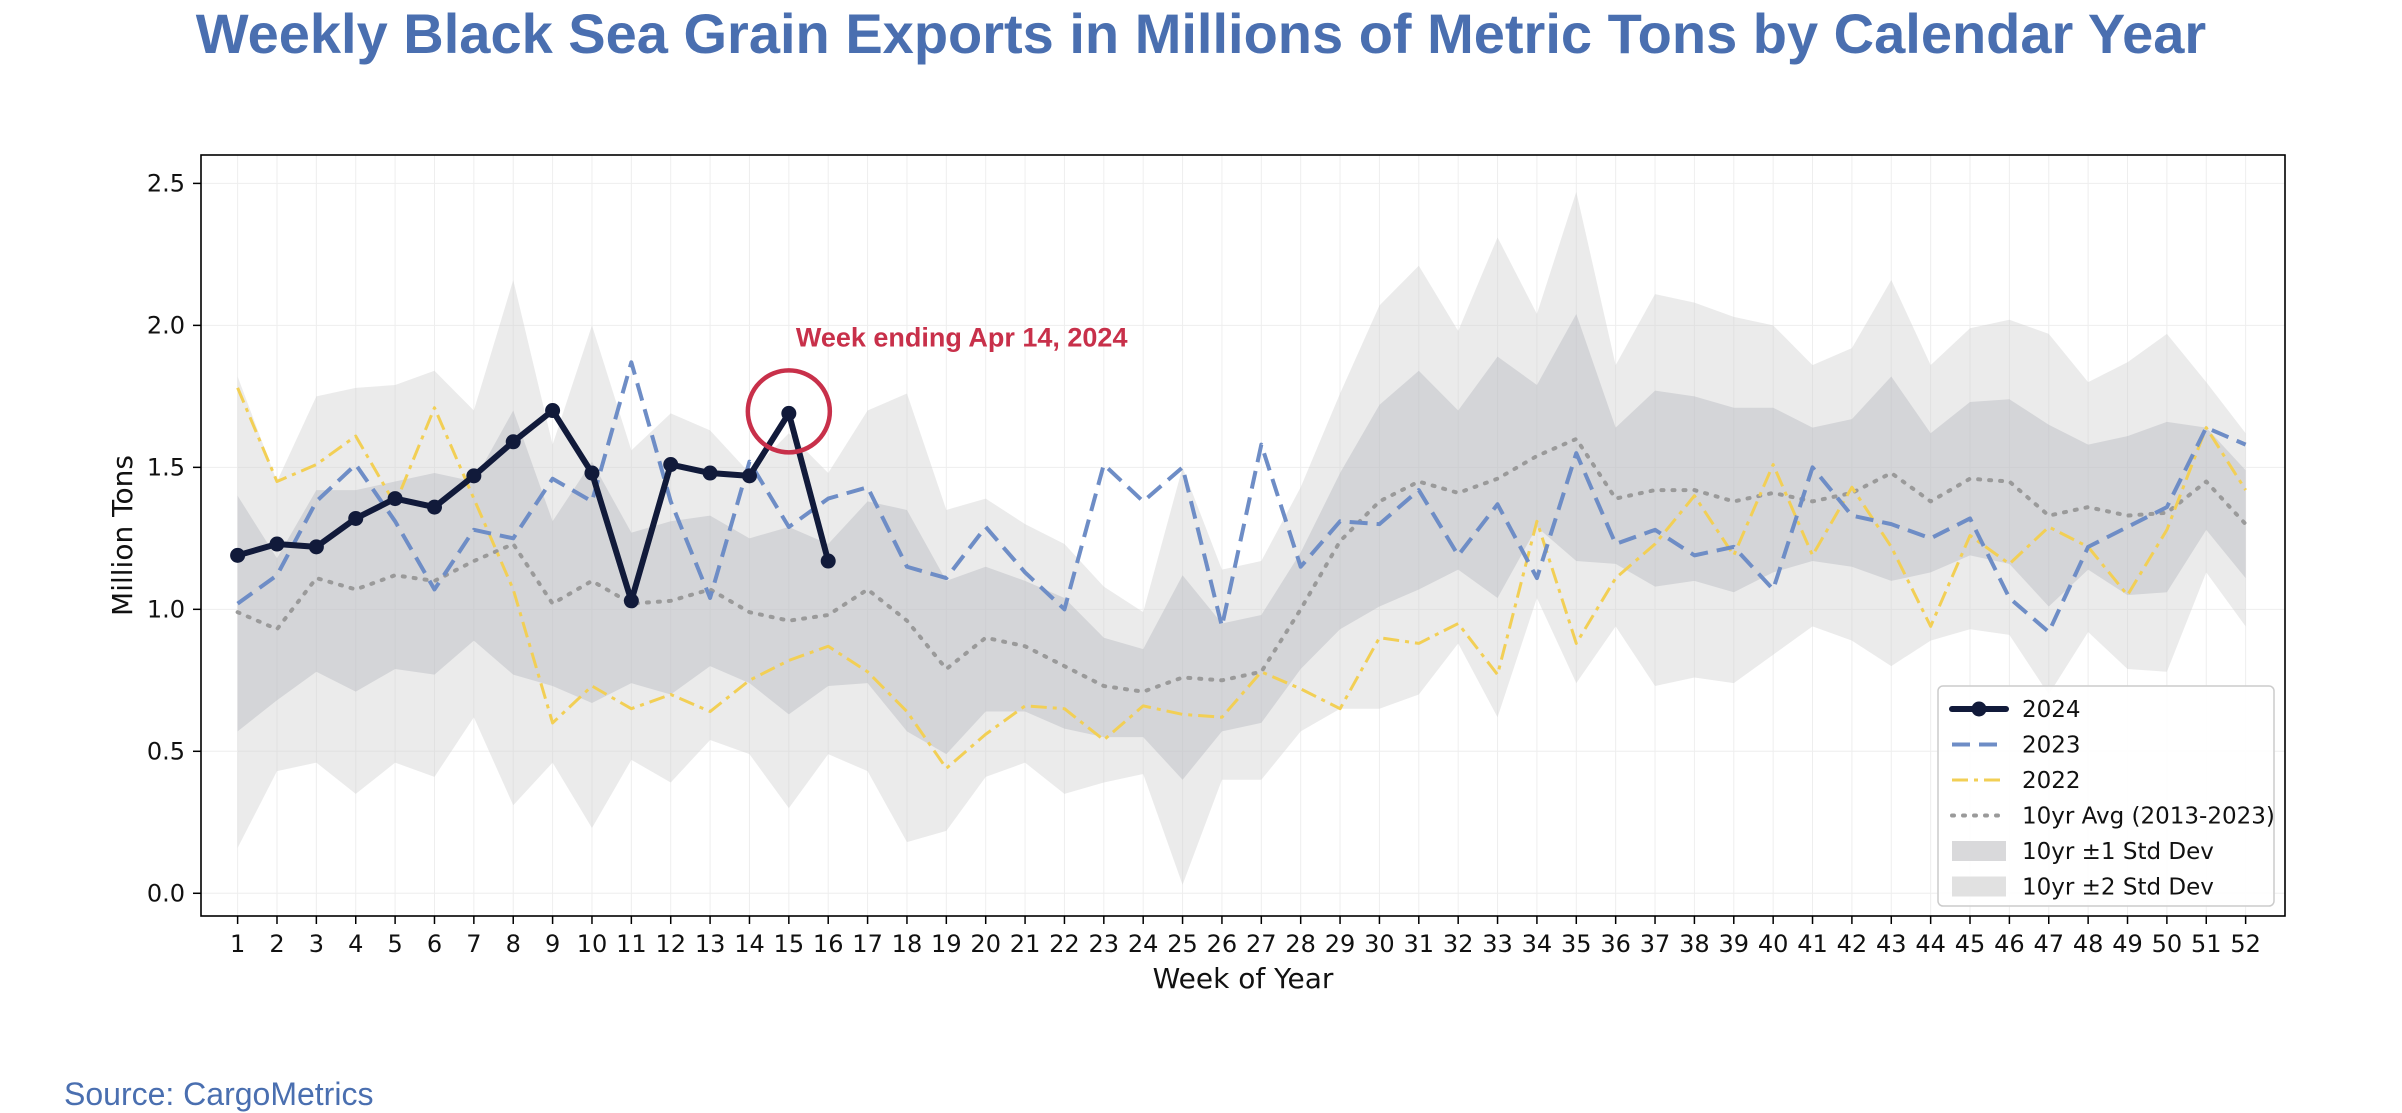 The image size is (2402, 1113). What do you see at coordinates (1655, 944) in the screenshot?
I see `x-tick-label: 37` at bounding box center [1655, 944].